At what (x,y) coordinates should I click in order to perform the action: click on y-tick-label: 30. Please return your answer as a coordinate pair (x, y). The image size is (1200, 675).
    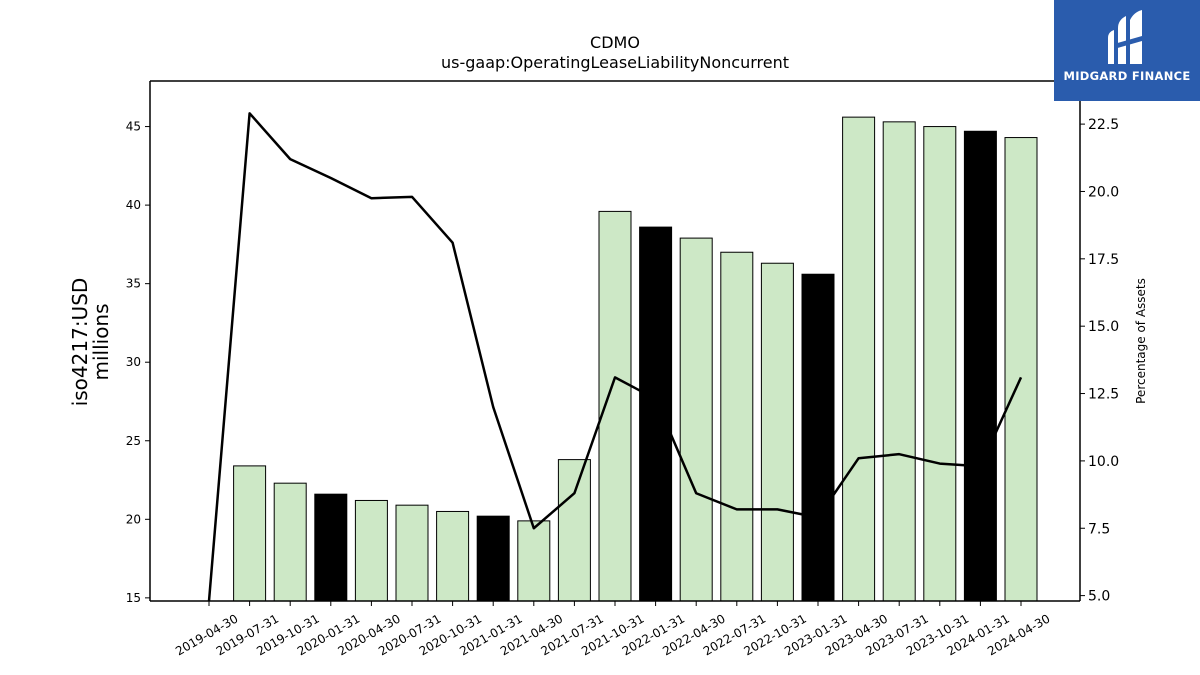
    Looking at the image, I should click on (133, 362).